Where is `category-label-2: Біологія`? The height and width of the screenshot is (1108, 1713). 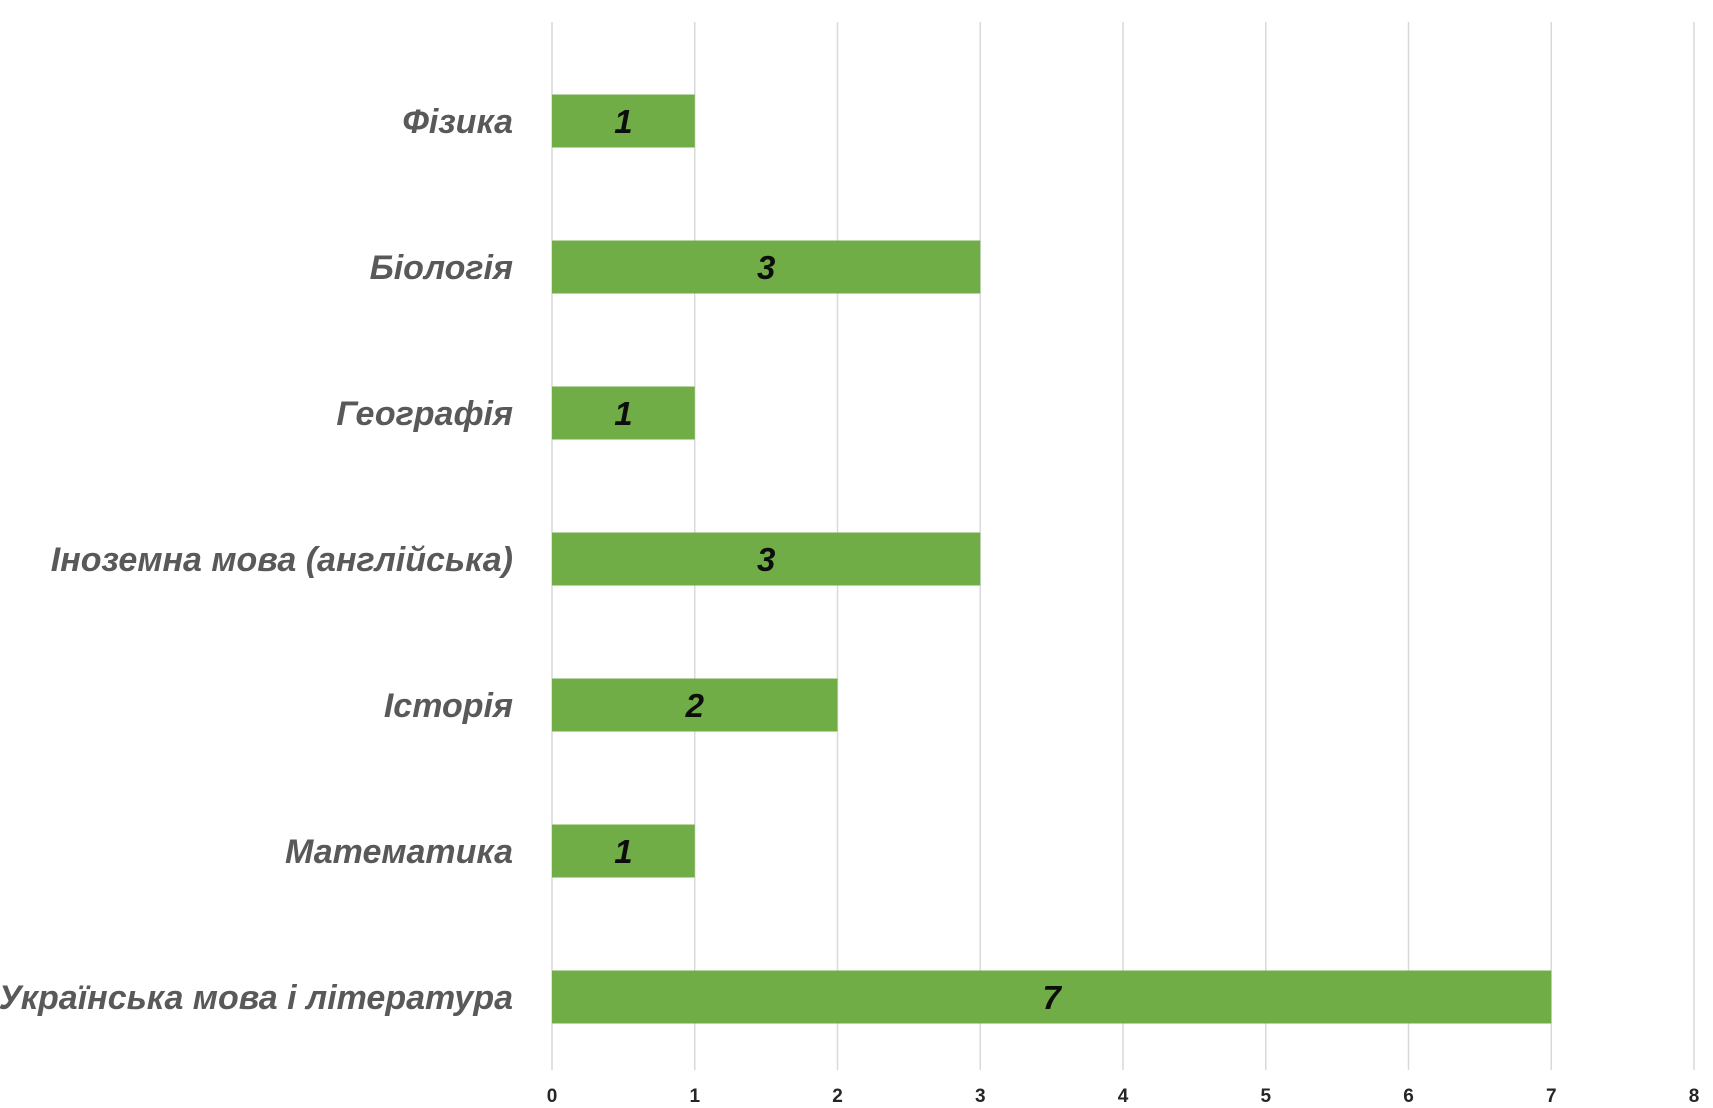
category-label-2: Біологія is located at coordinates (441, 268).